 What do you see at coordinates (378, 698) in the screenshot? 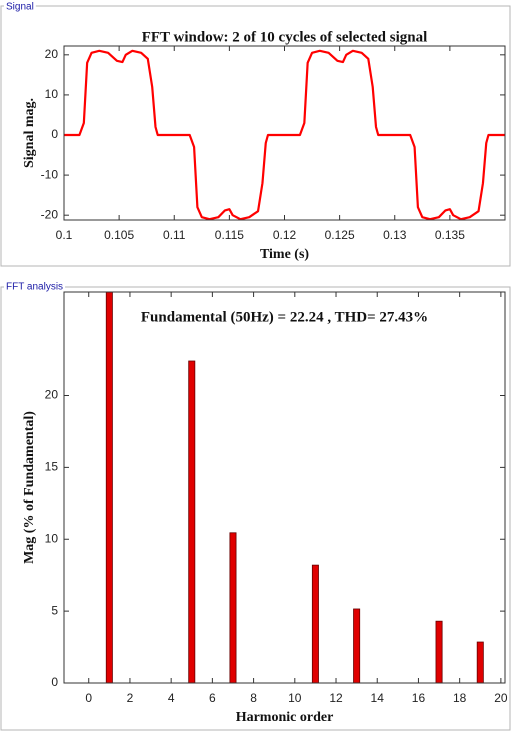
I see `x-tick-label: 14` at bounding box center [378, 698].